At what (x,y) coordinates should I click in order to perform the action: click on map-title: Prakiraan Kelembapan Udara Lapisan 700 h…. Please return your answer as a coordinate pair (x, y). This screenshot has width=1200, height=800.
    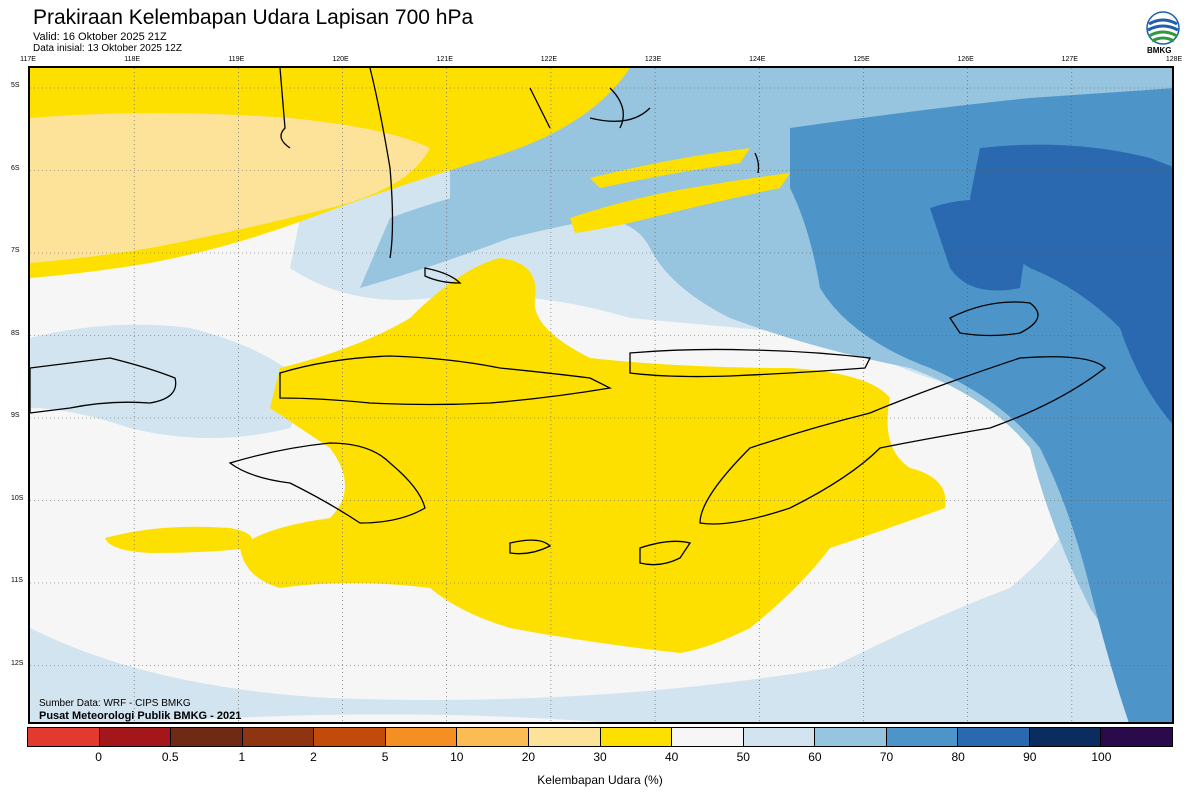
    Looking at the image, I should click on (253, 17).